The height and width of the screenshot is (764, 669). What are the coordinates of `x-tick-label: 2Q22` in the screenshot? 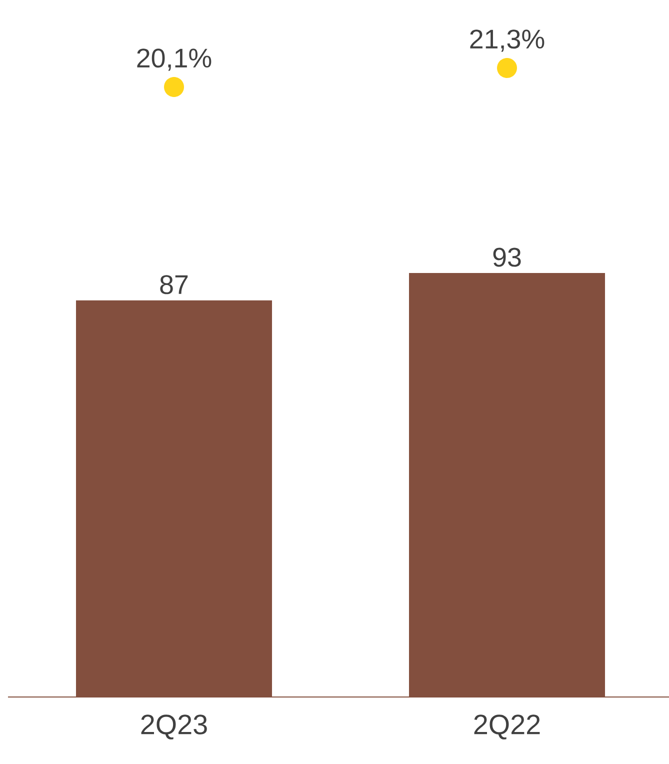 It's located at (507, 727).